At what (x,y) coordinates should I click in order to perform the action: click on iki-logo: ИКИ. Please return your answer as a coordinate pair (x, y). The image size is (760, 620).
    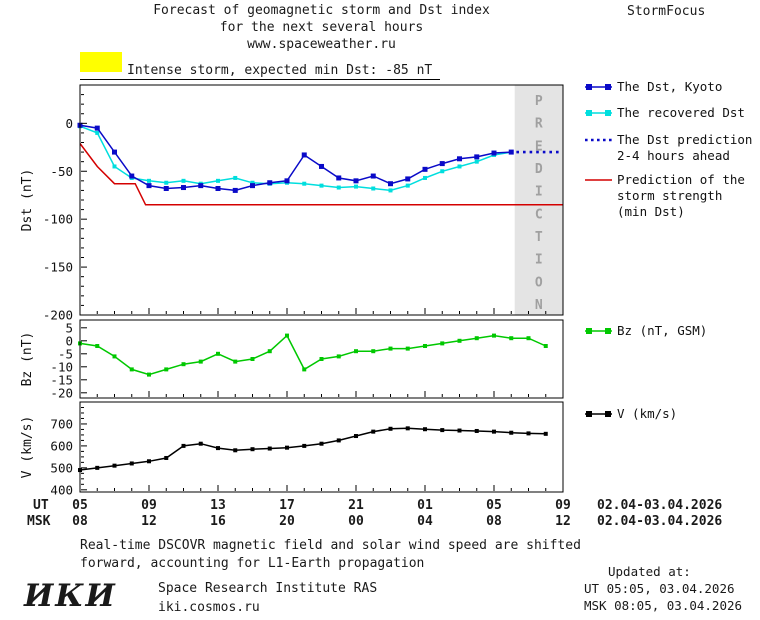
    Looking at the image, I should click on (70, 596).